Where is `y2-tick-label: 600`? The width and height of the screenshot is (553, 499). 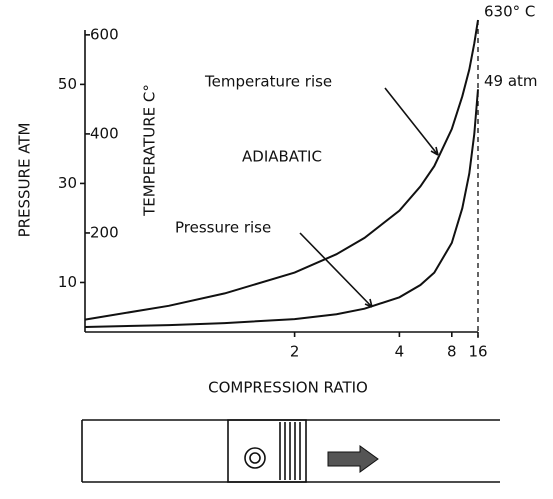
y2-tick-label: 600 is located at coordinates (104, 34).